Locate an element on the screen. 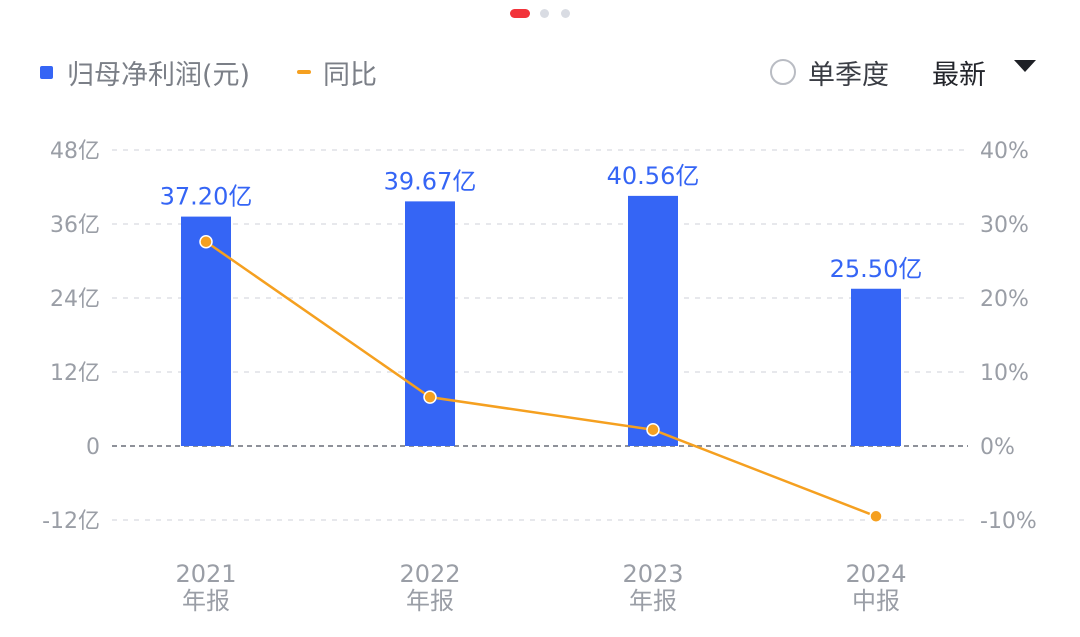 Image resolution: width=1080 pixels, height=637 pixels. y-right-tick-label: 30% is located at coordinates (1004, 225).